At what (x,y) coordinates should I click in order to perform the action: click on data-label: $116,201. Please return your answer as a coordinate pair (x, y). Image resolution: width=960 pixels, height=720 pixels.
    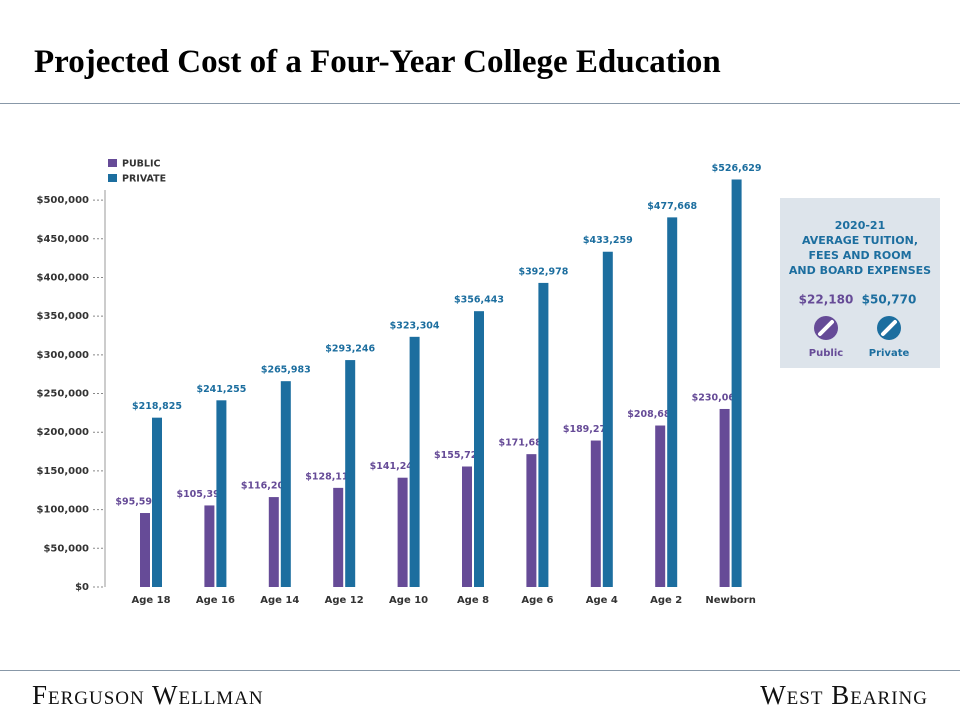
    Looking at the image, I should click on (266, 486).